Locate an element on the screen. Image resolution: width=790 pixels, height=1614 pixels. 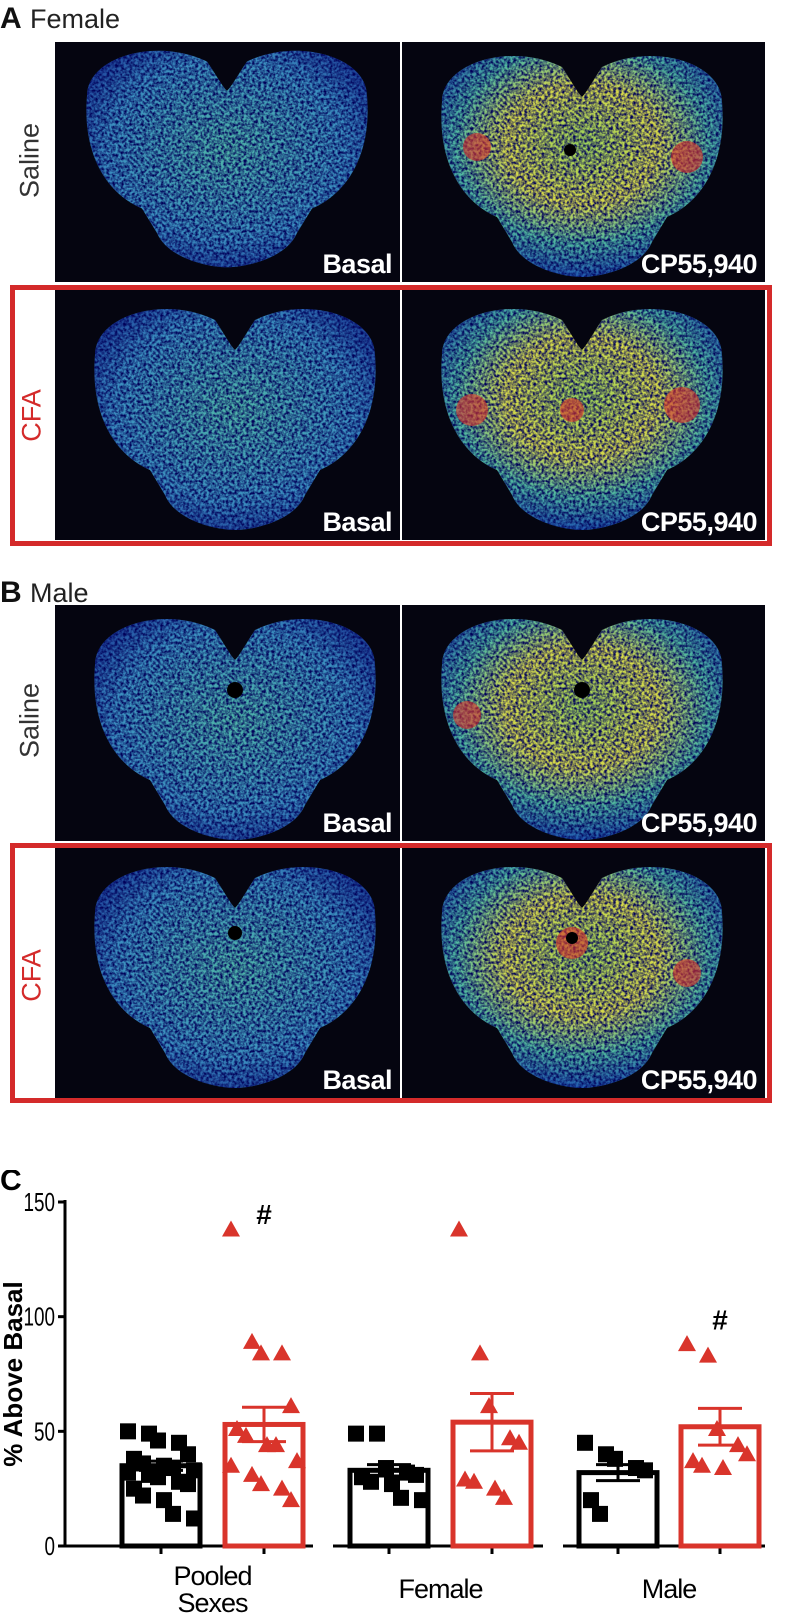
panel-a-sex: Female is located at coordinates (75, 19).